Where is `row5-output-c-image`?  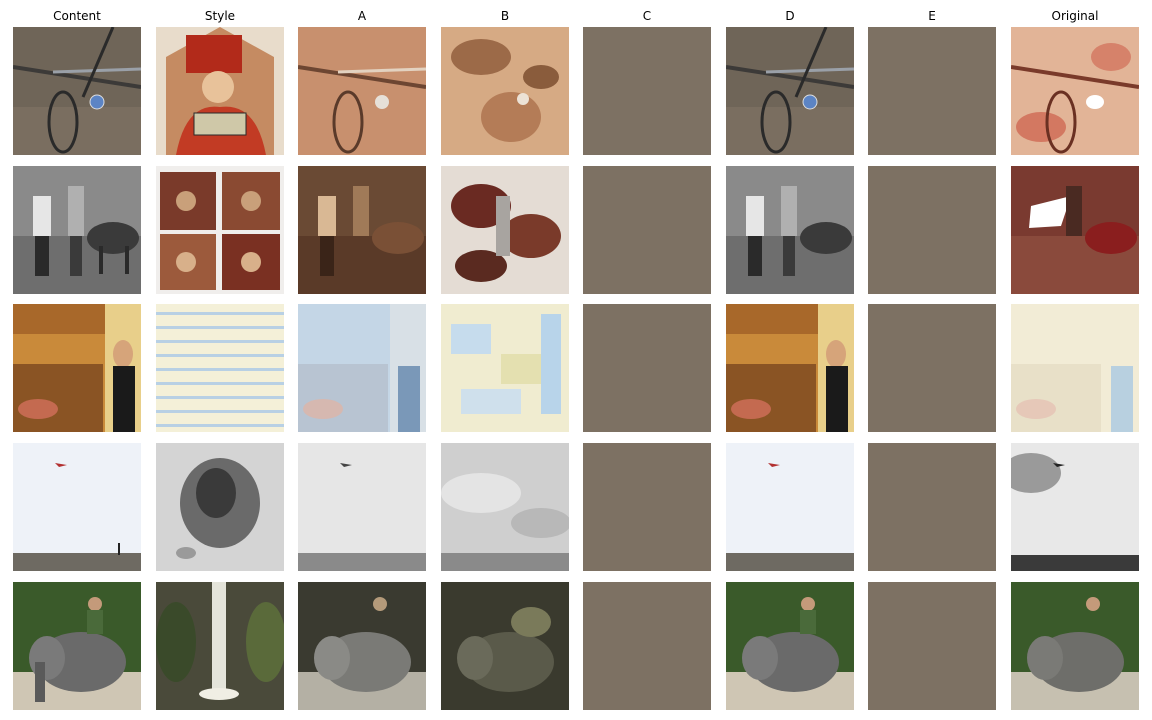 row5-output-c-image is located at coordinates (647, 646).